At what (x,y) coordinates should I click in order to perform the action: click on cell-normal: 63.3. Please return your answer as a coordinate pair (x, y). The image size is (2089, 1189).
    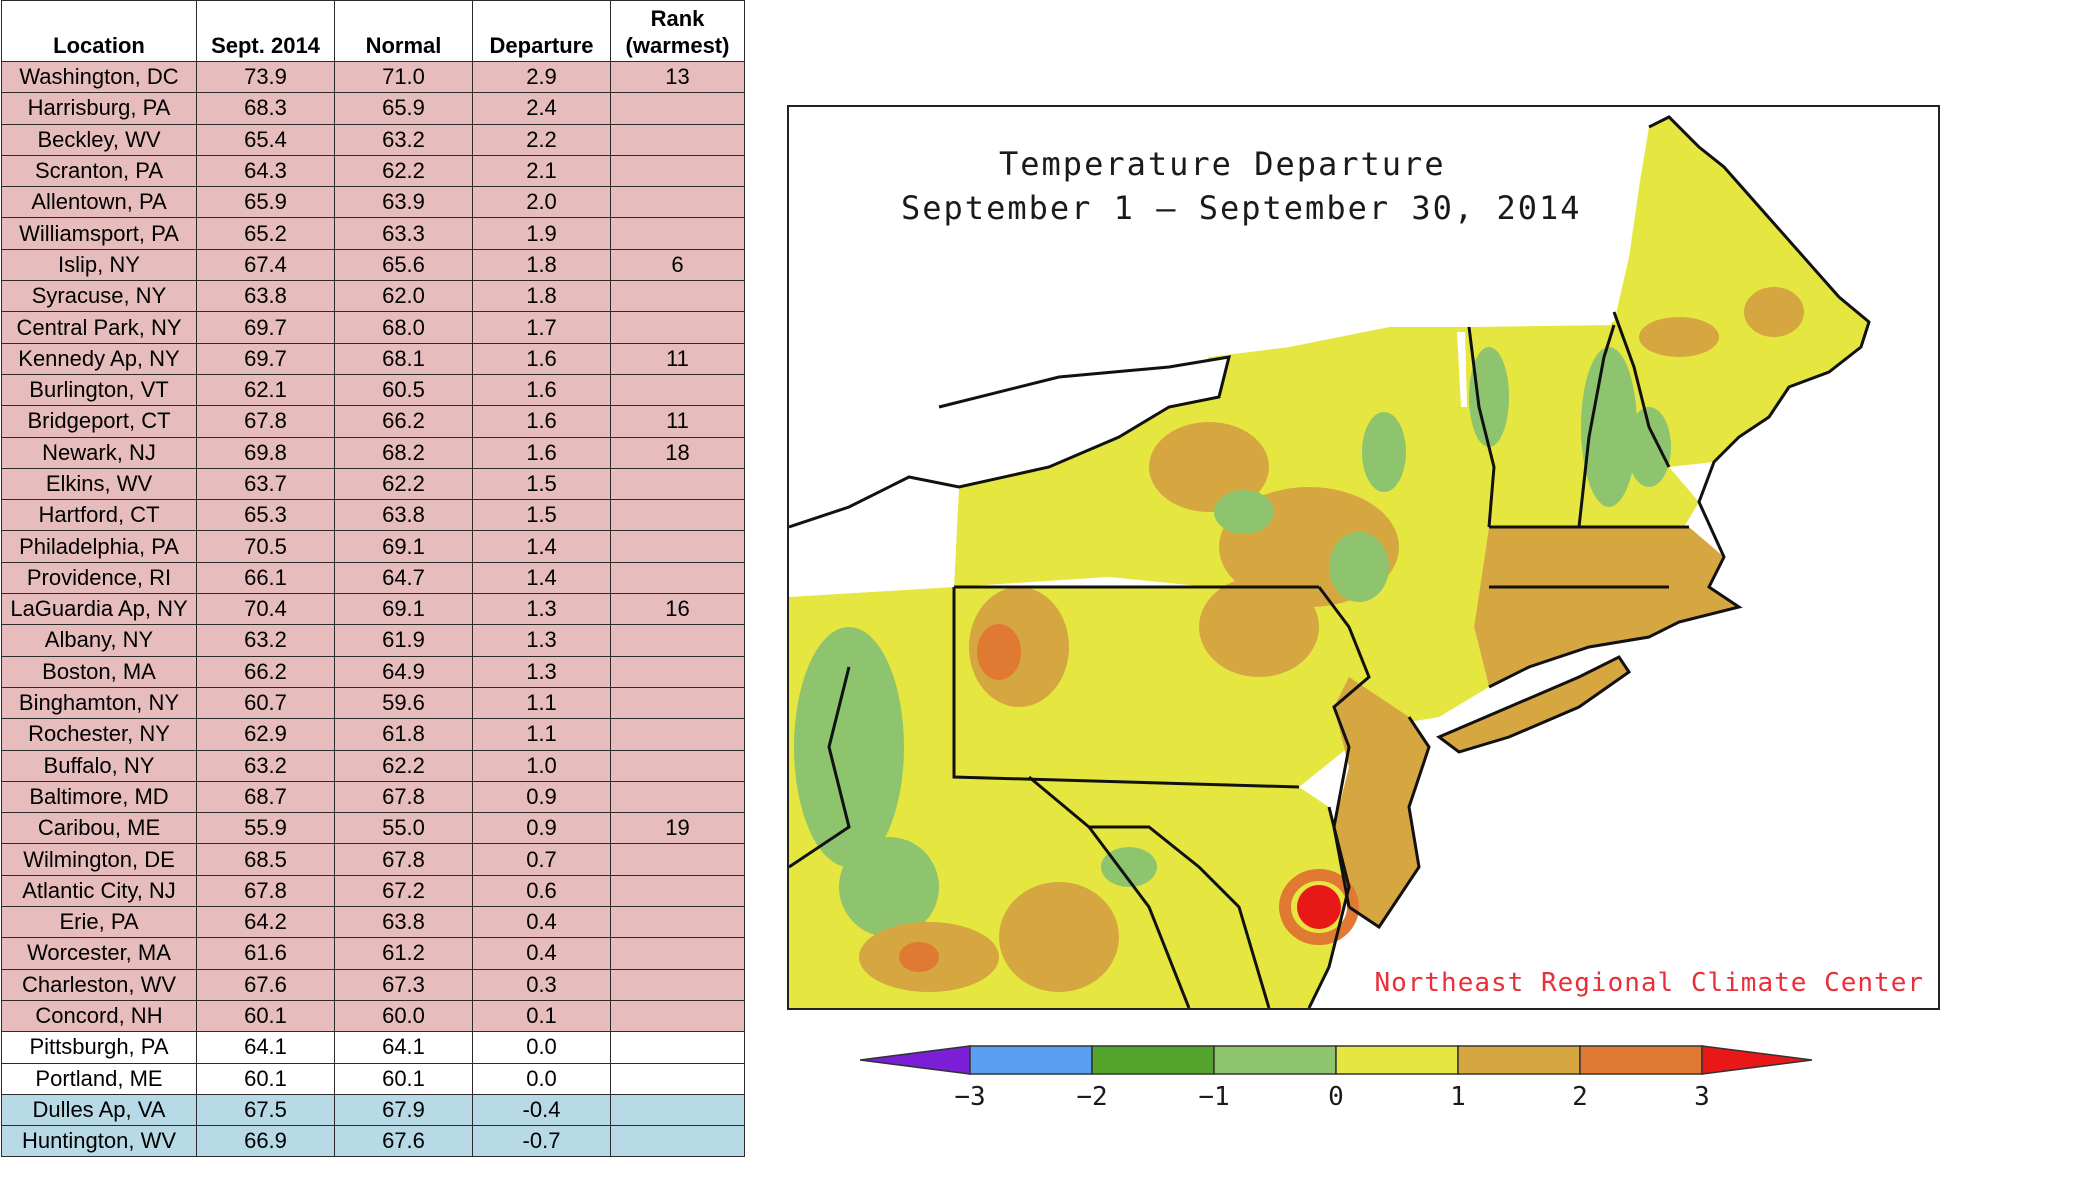
    Looking at the image, I should click on (403, 233).